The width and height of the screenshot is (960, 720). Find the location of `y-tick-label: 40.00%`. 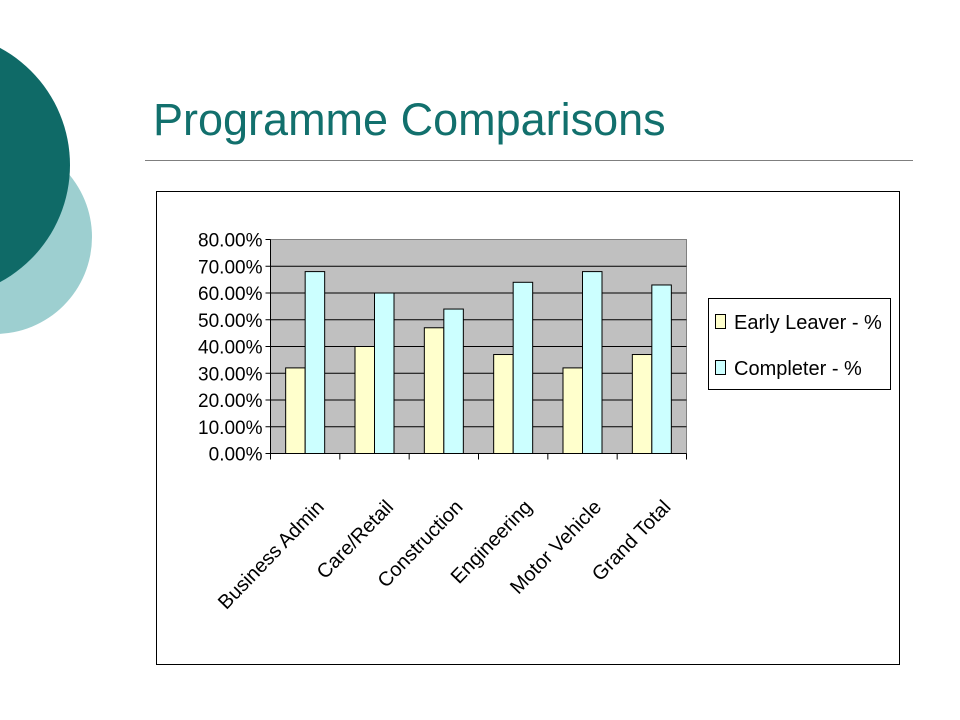

y-tick-label: 40.00% is located at coordinates (230, 348).